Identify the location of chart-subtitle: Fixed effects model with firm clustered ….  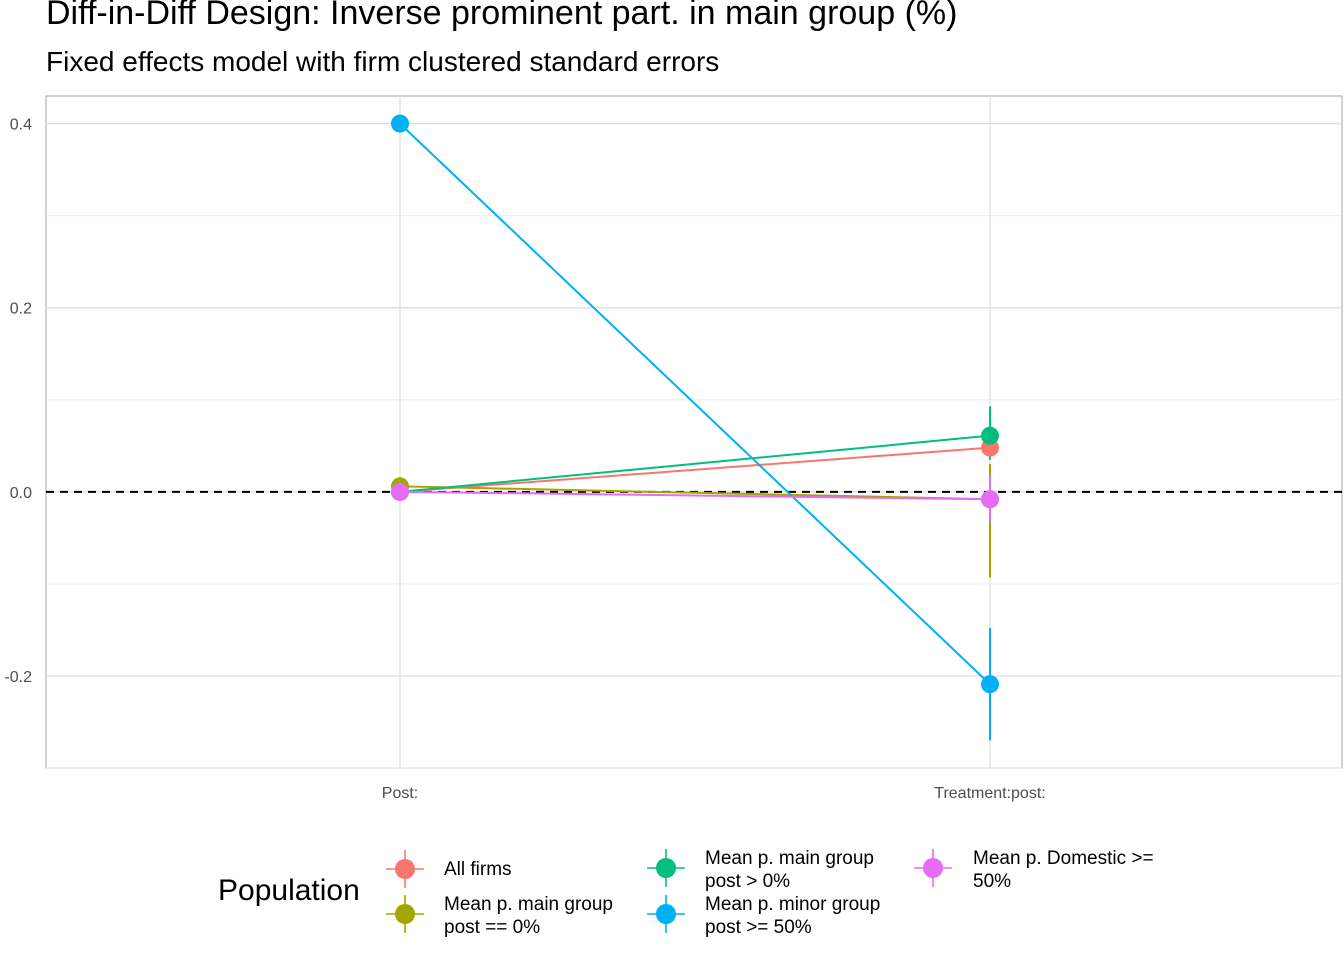
(383, 61).